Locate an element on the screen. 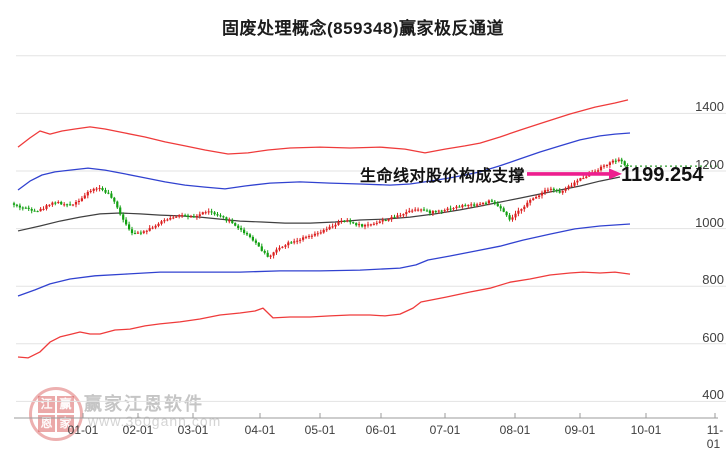  watermark-seal-characters: 江 赢 恩 家 is located at coordinates (56, 414).